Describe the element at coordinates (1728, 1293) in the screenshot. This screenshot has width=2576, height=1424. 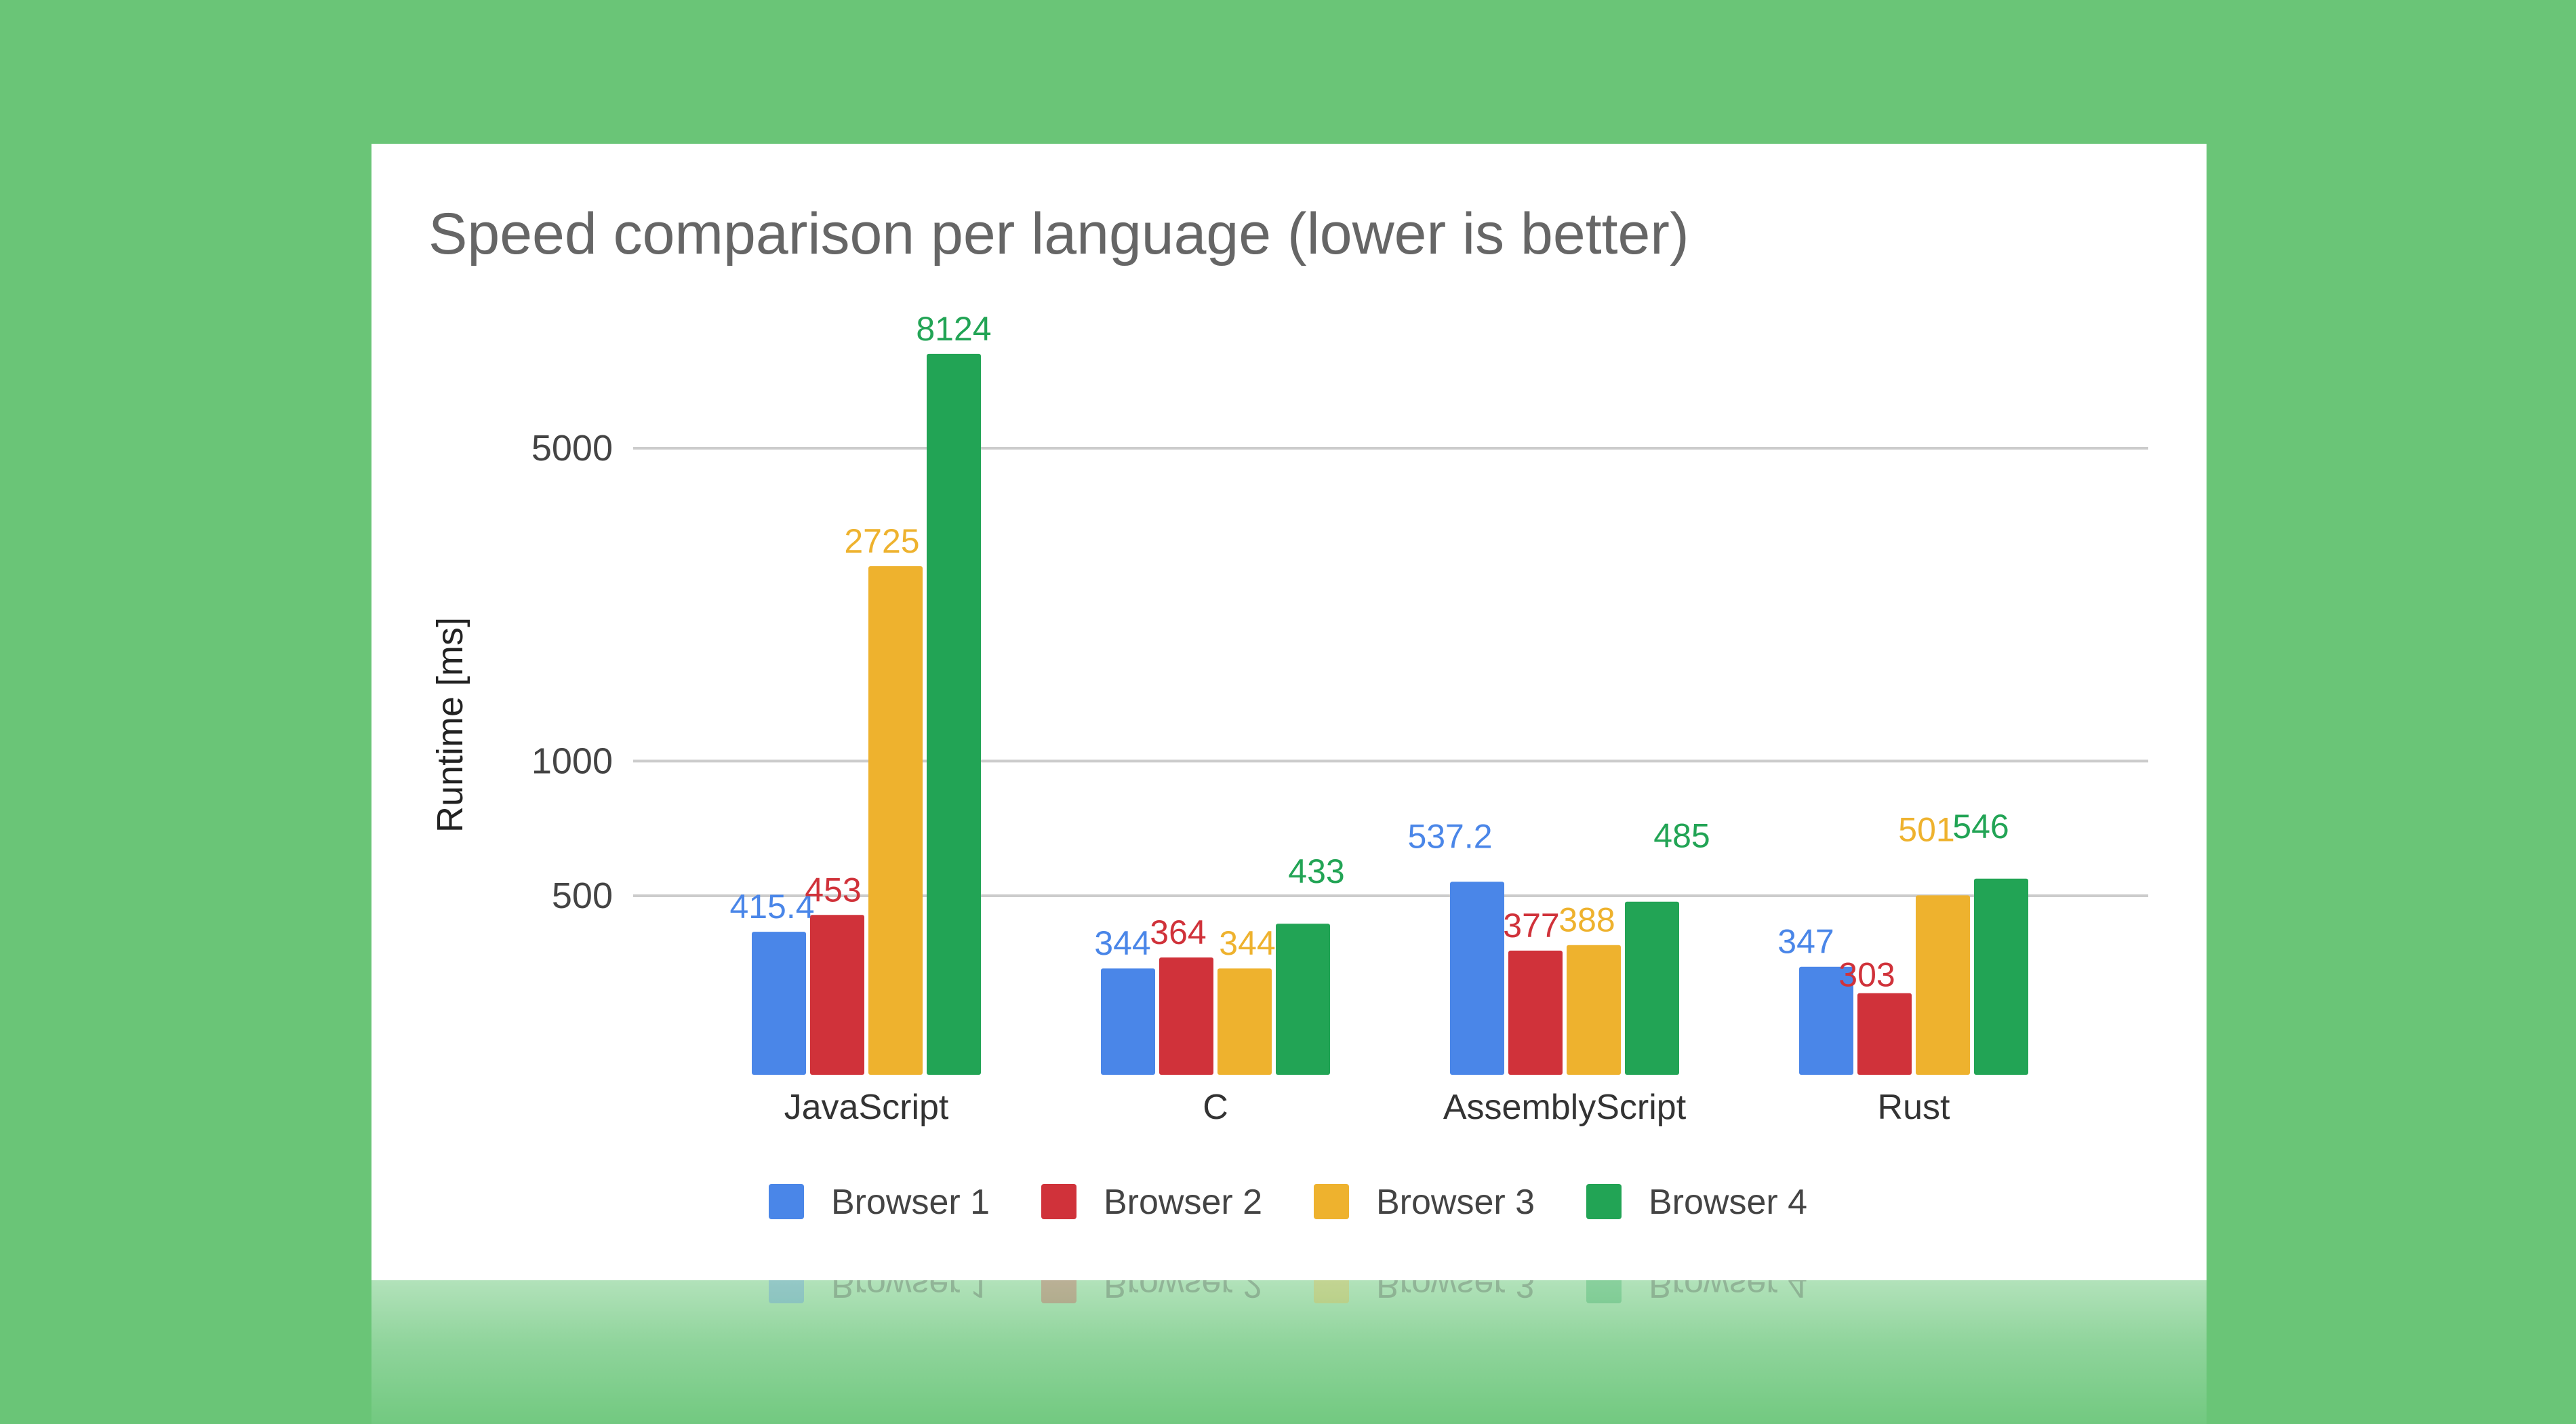
I see `reflected-legend-label: Browser 4` at that location.